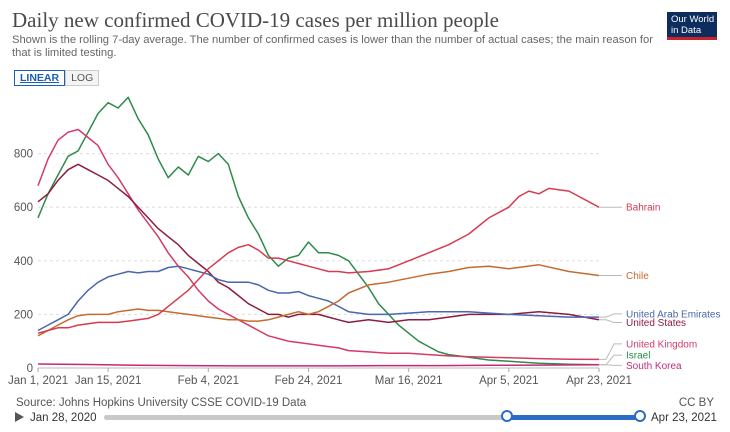 The height and width of the screenshot is (432, 730). I want to click on y-tick-label: 400, so click(23, 262).